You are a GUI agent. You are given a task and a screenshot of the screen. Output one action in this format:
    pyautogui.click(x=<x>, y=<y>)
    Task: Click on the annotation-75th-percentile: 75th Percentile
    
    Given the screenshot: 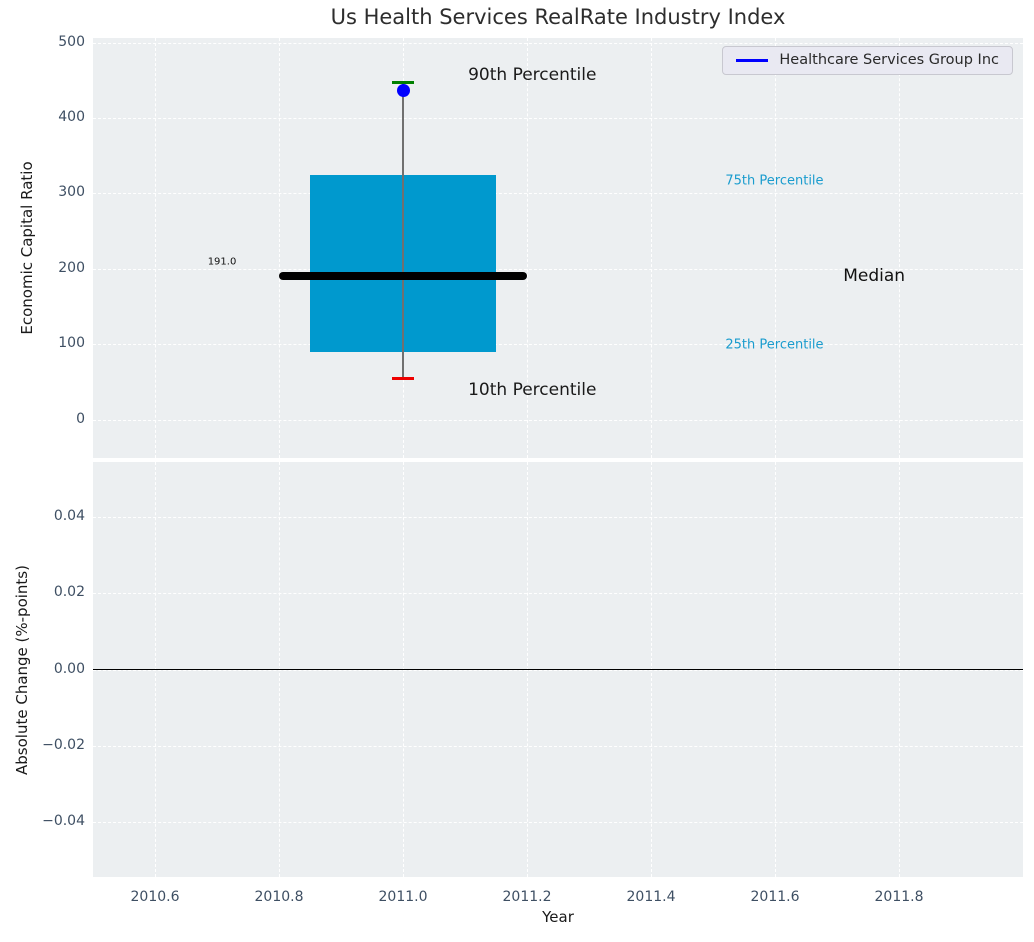 What is the action you would take?
    pyautogui.click(x=774, y=181)
    